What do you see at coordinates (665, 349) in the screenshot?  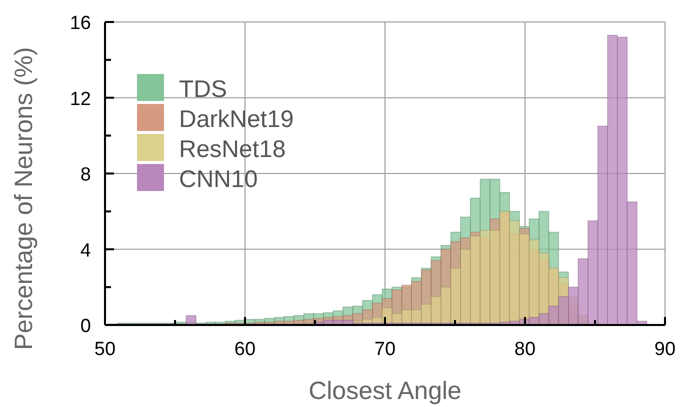 I see `x-tick-label: 90` at bounding box center [665, 349].